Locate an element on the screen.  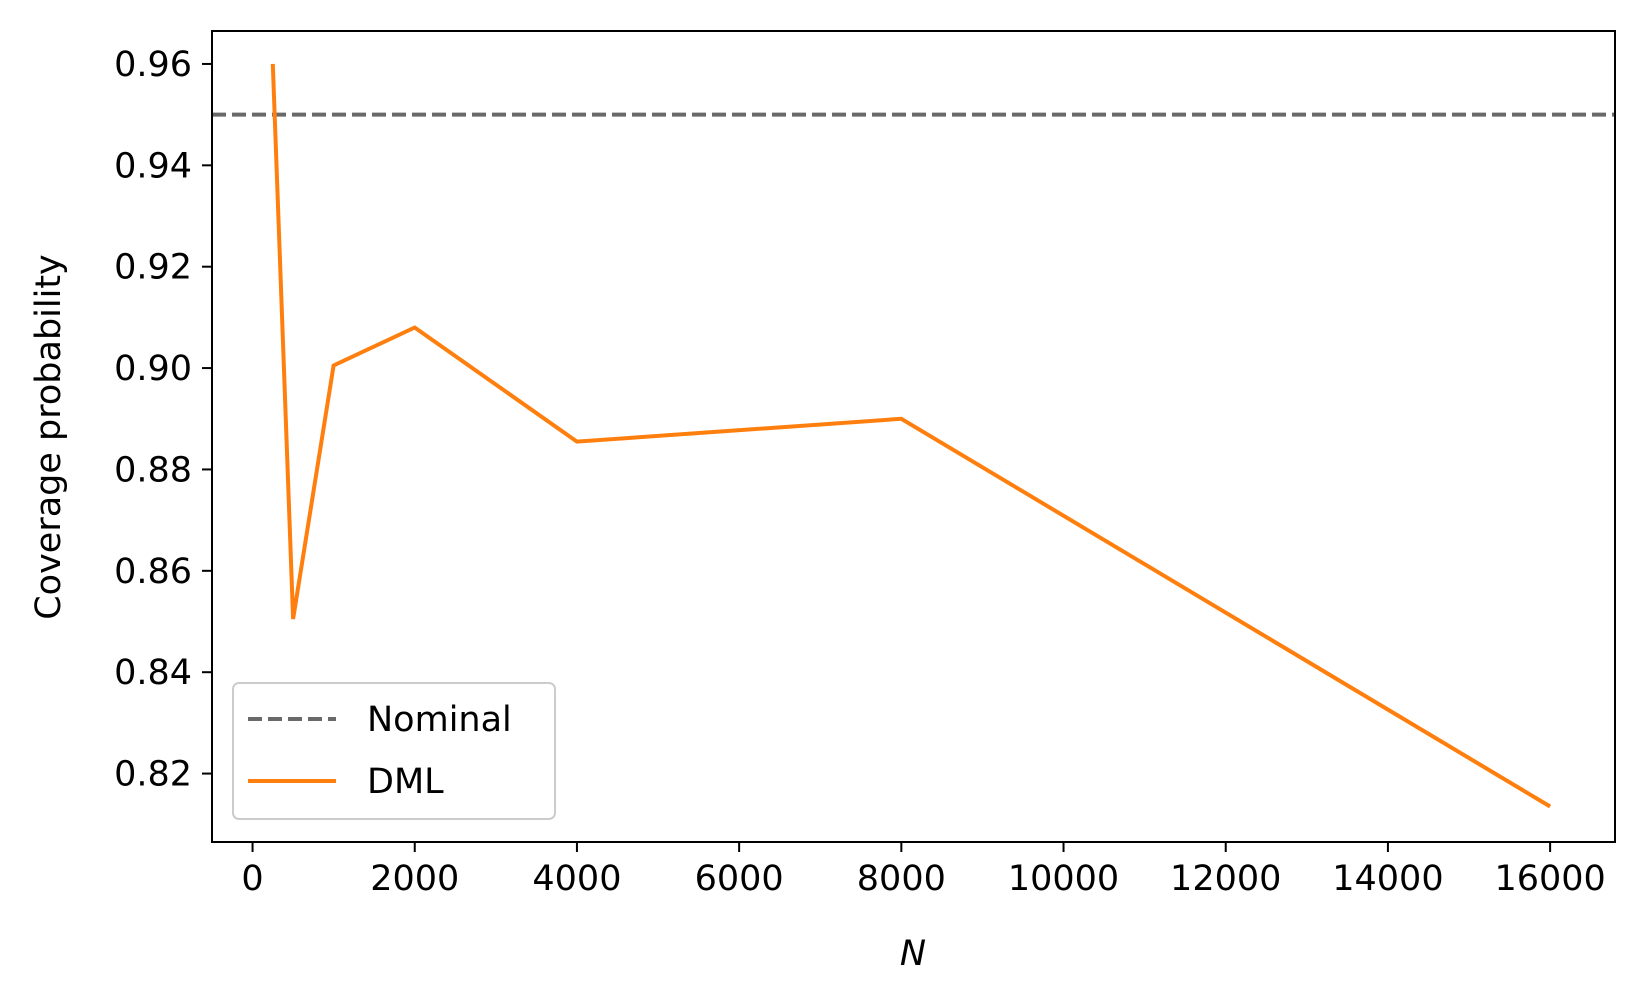
y-axis-label: Coverage probability is located at coordinates (49, 437).